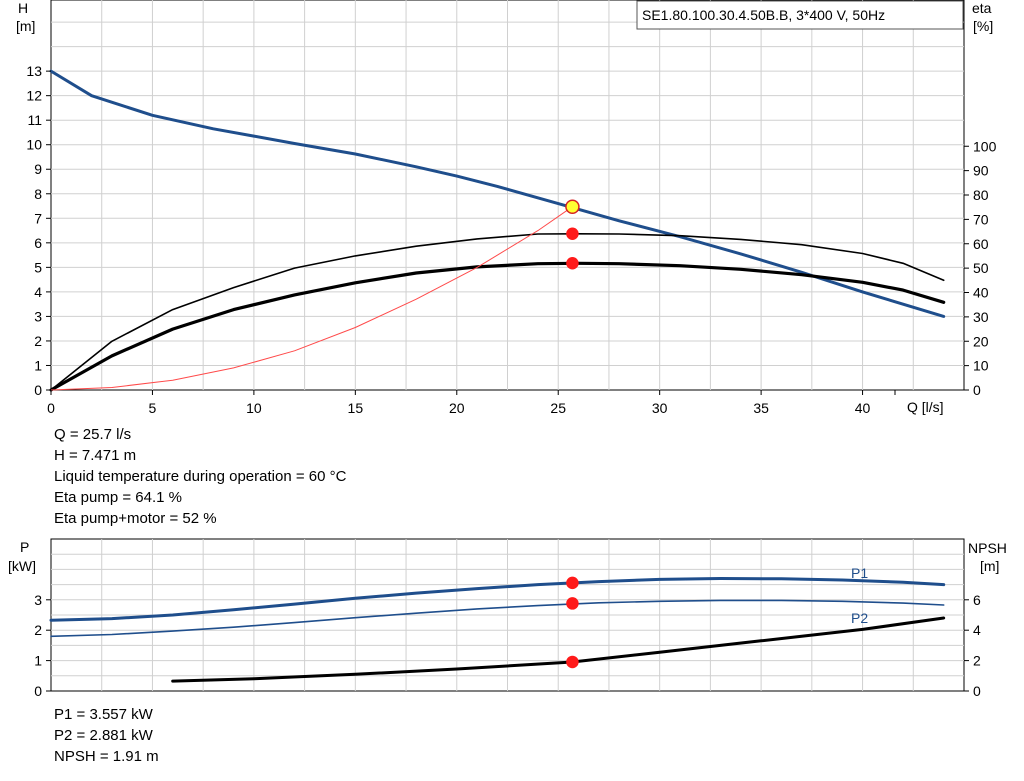 The width and height of the screenshot is (1024, 781). What do you see at coordinates (38, 661) in the screenshot?
I see `bottom-left-tick-label: 1` at bounding box center [38, 661].